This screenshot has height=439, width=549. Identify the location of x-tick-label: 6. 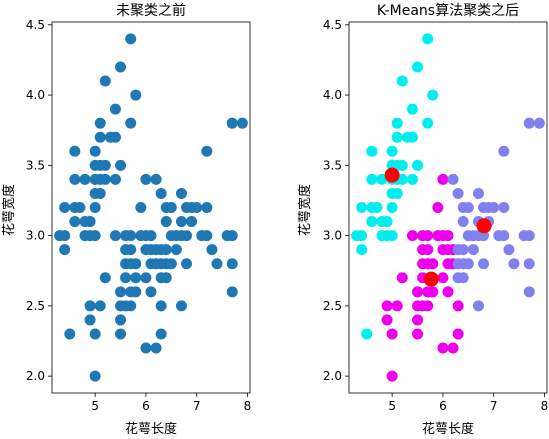
(146, 406).